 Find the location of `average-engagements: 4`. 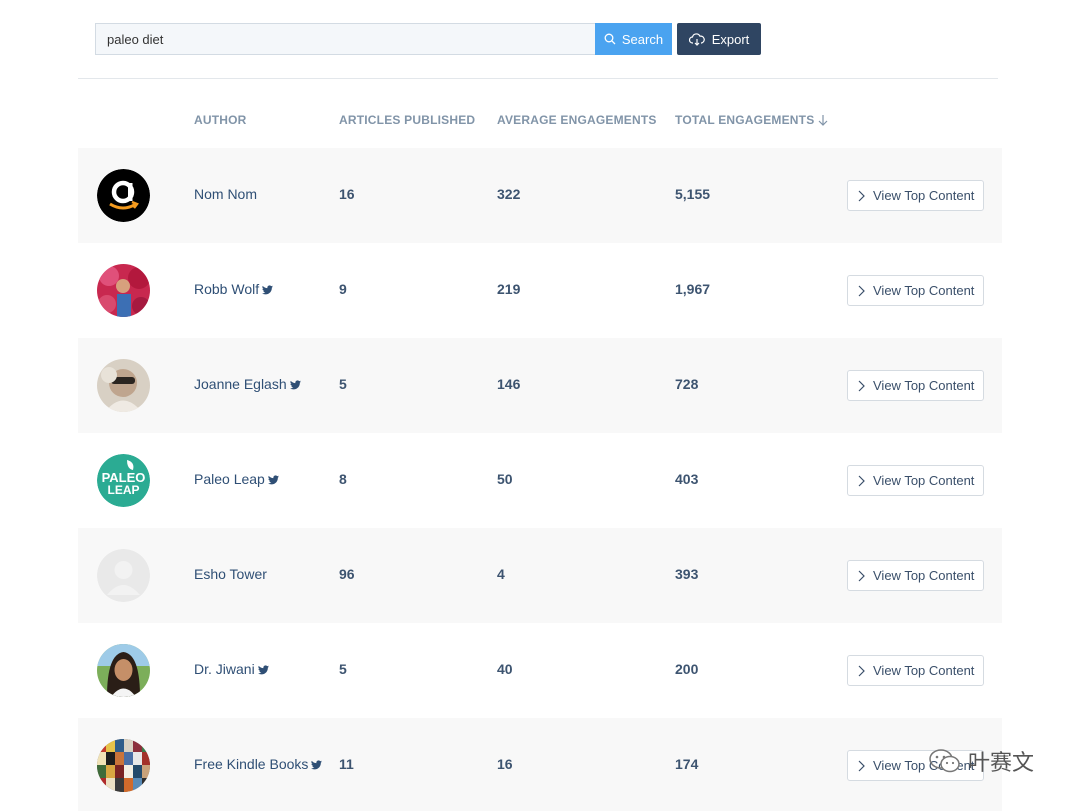

average-engagements: 4 is located at coordinates (501, 574).